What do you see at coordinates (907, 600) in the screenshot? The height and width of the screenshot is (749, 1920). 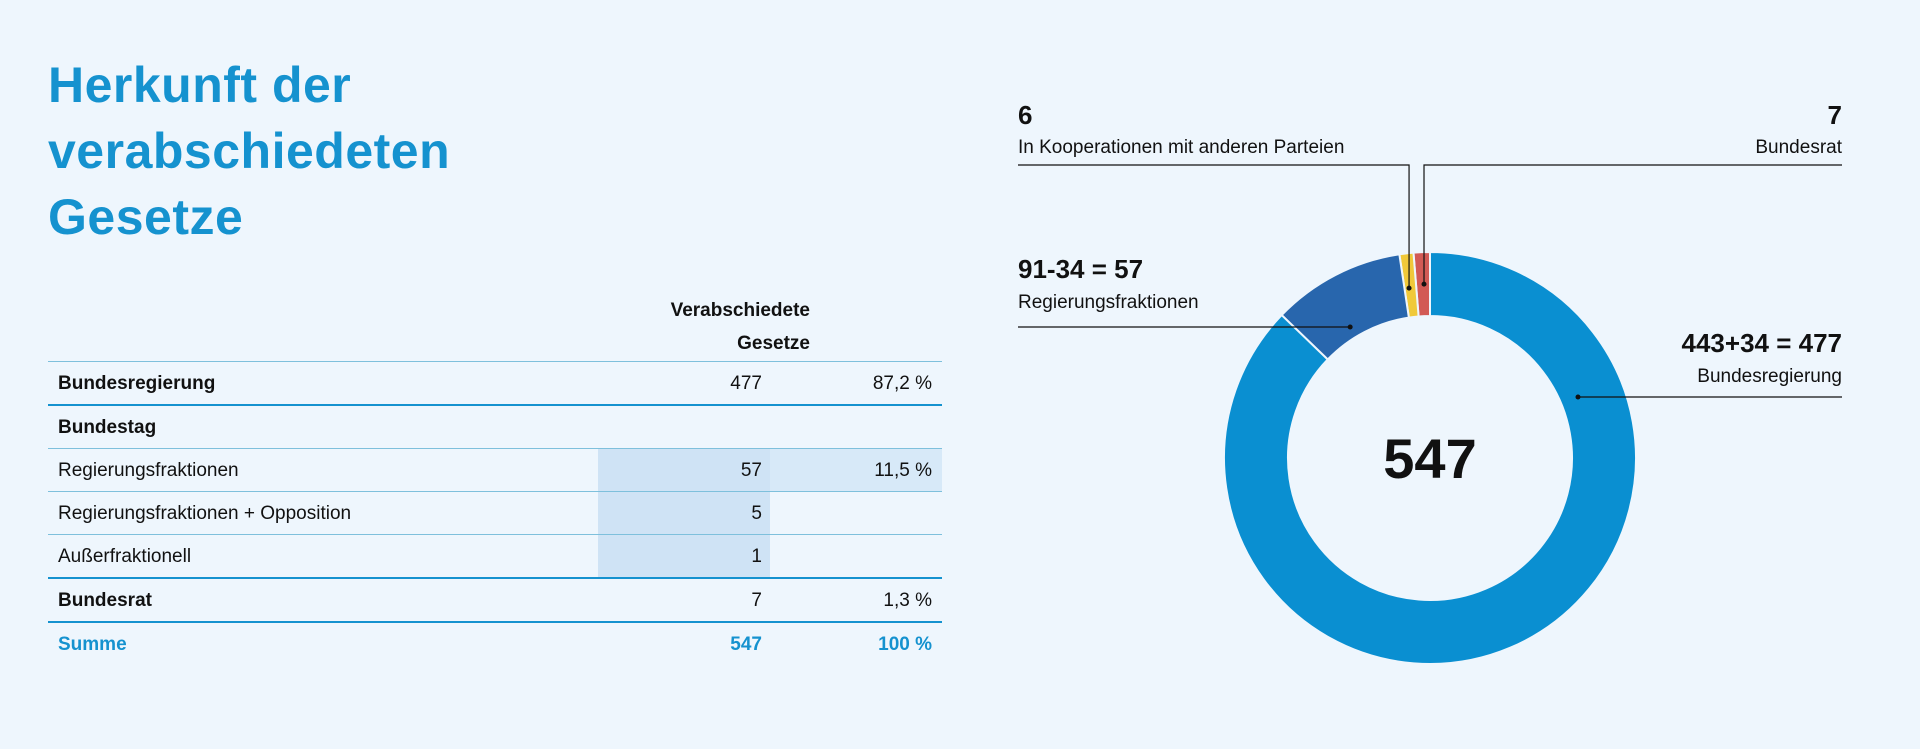 I see `row-percent: 1,3 %` at bounding box center [907, 600].